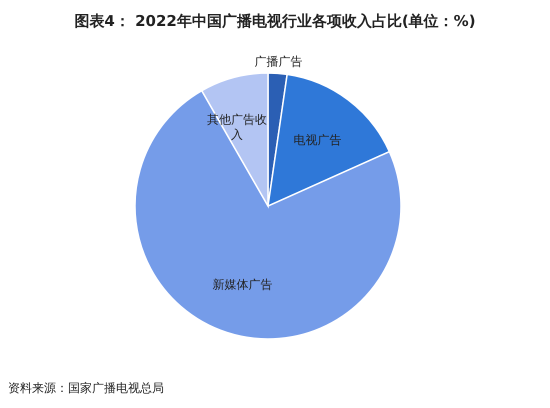 Image resolution: width=550 pixels, height=408 pixels. I want to click on slice-label: 其他广告收入, so click(236, 127).